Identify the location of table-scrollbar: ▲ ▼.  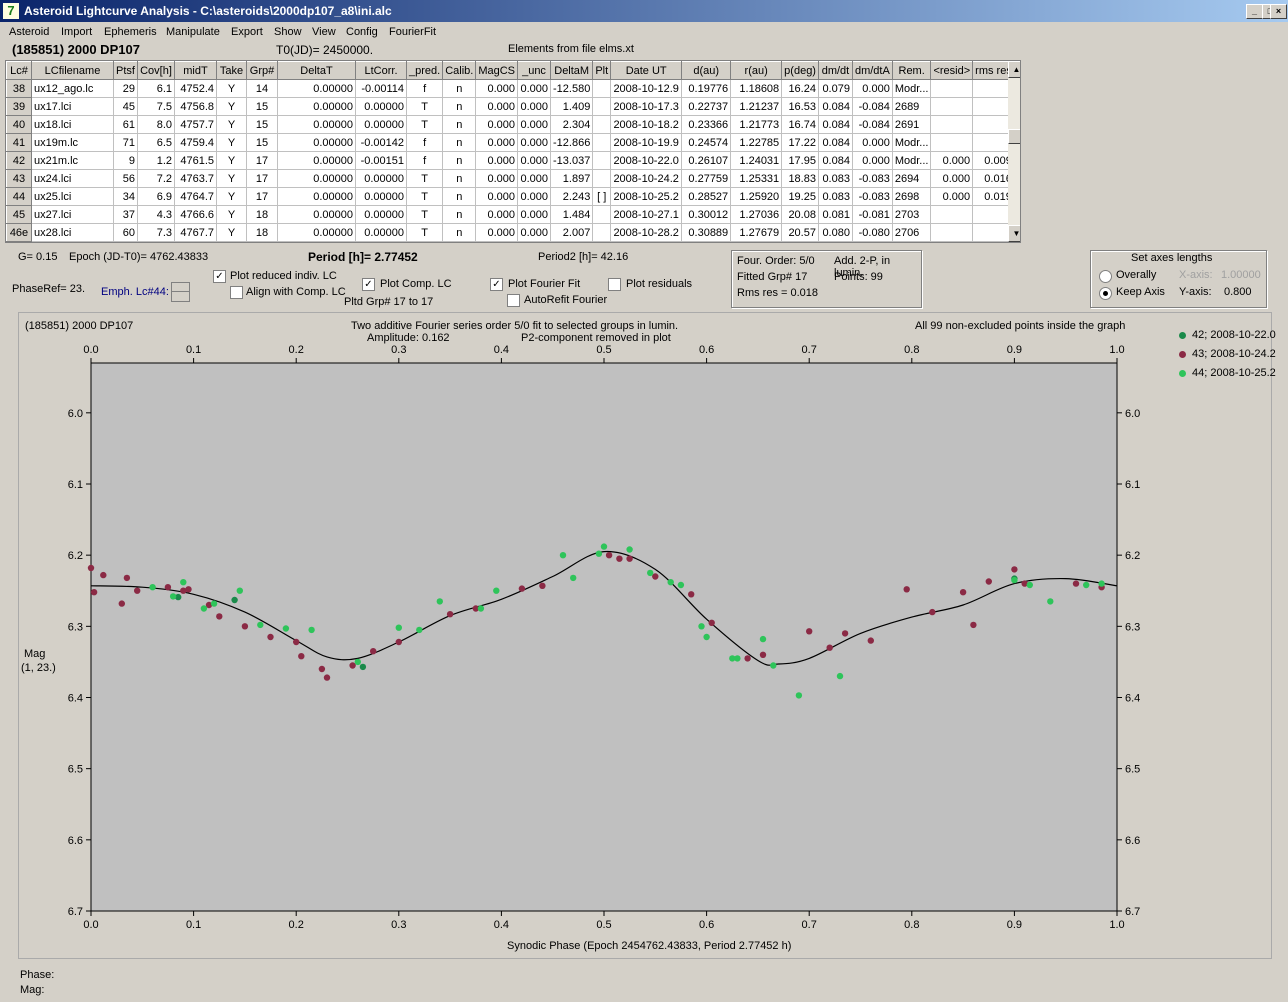
(1014, 151).